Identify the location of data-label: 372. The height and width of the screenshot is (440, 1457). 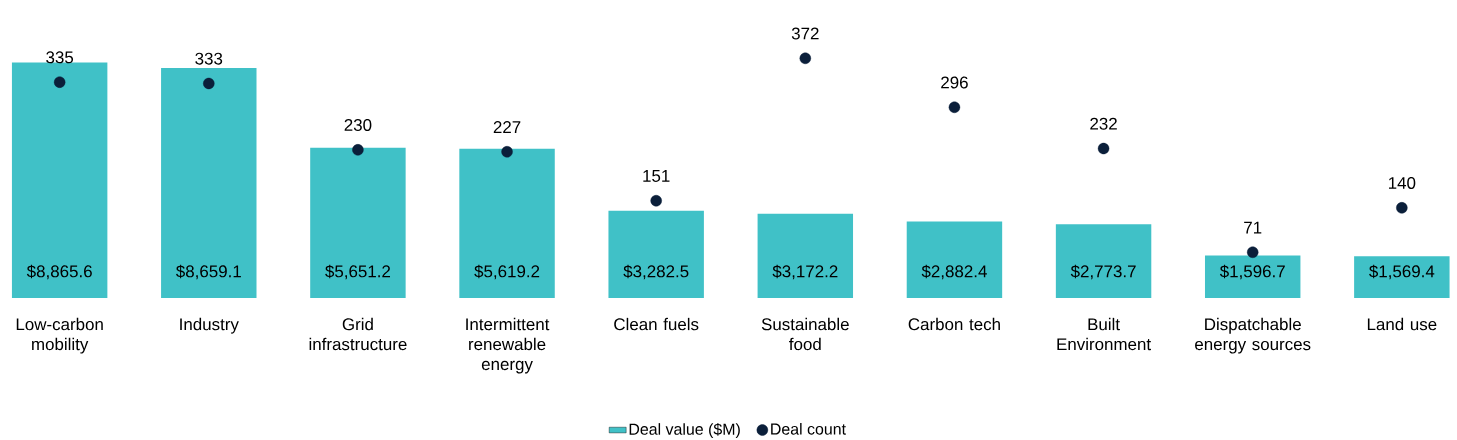
(805, 33).